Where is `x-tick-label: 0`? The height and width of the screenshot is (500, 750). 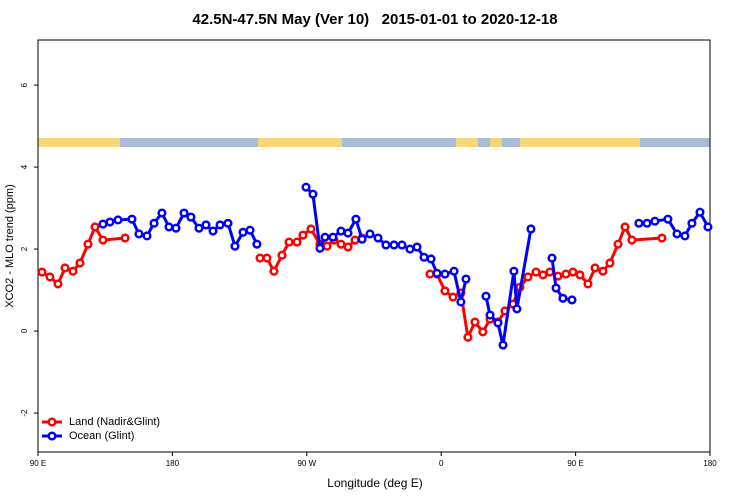
x-tick-label: 0 is located at coordinates (441, 463).